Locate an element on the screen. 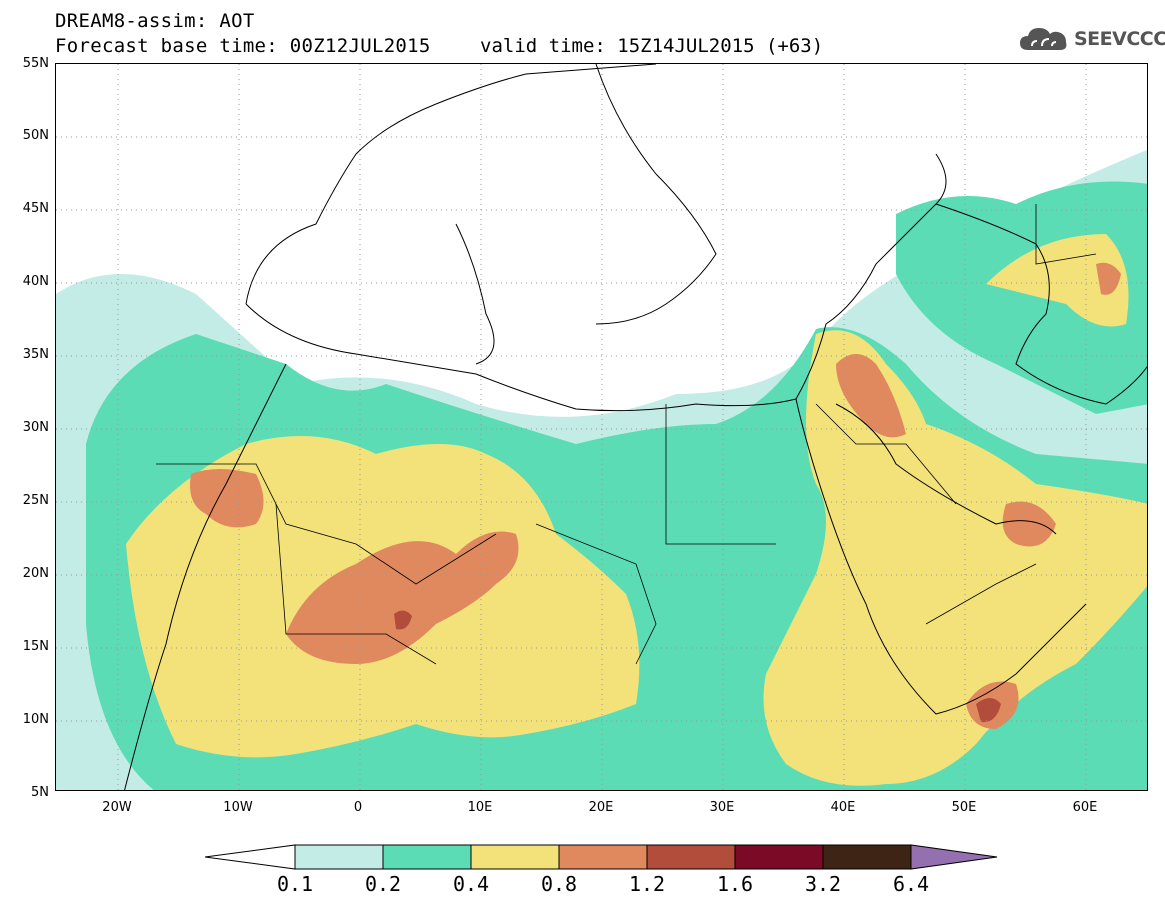 The image size is (1165, 905). cloud-icon is located at coordinates (1043, 39).